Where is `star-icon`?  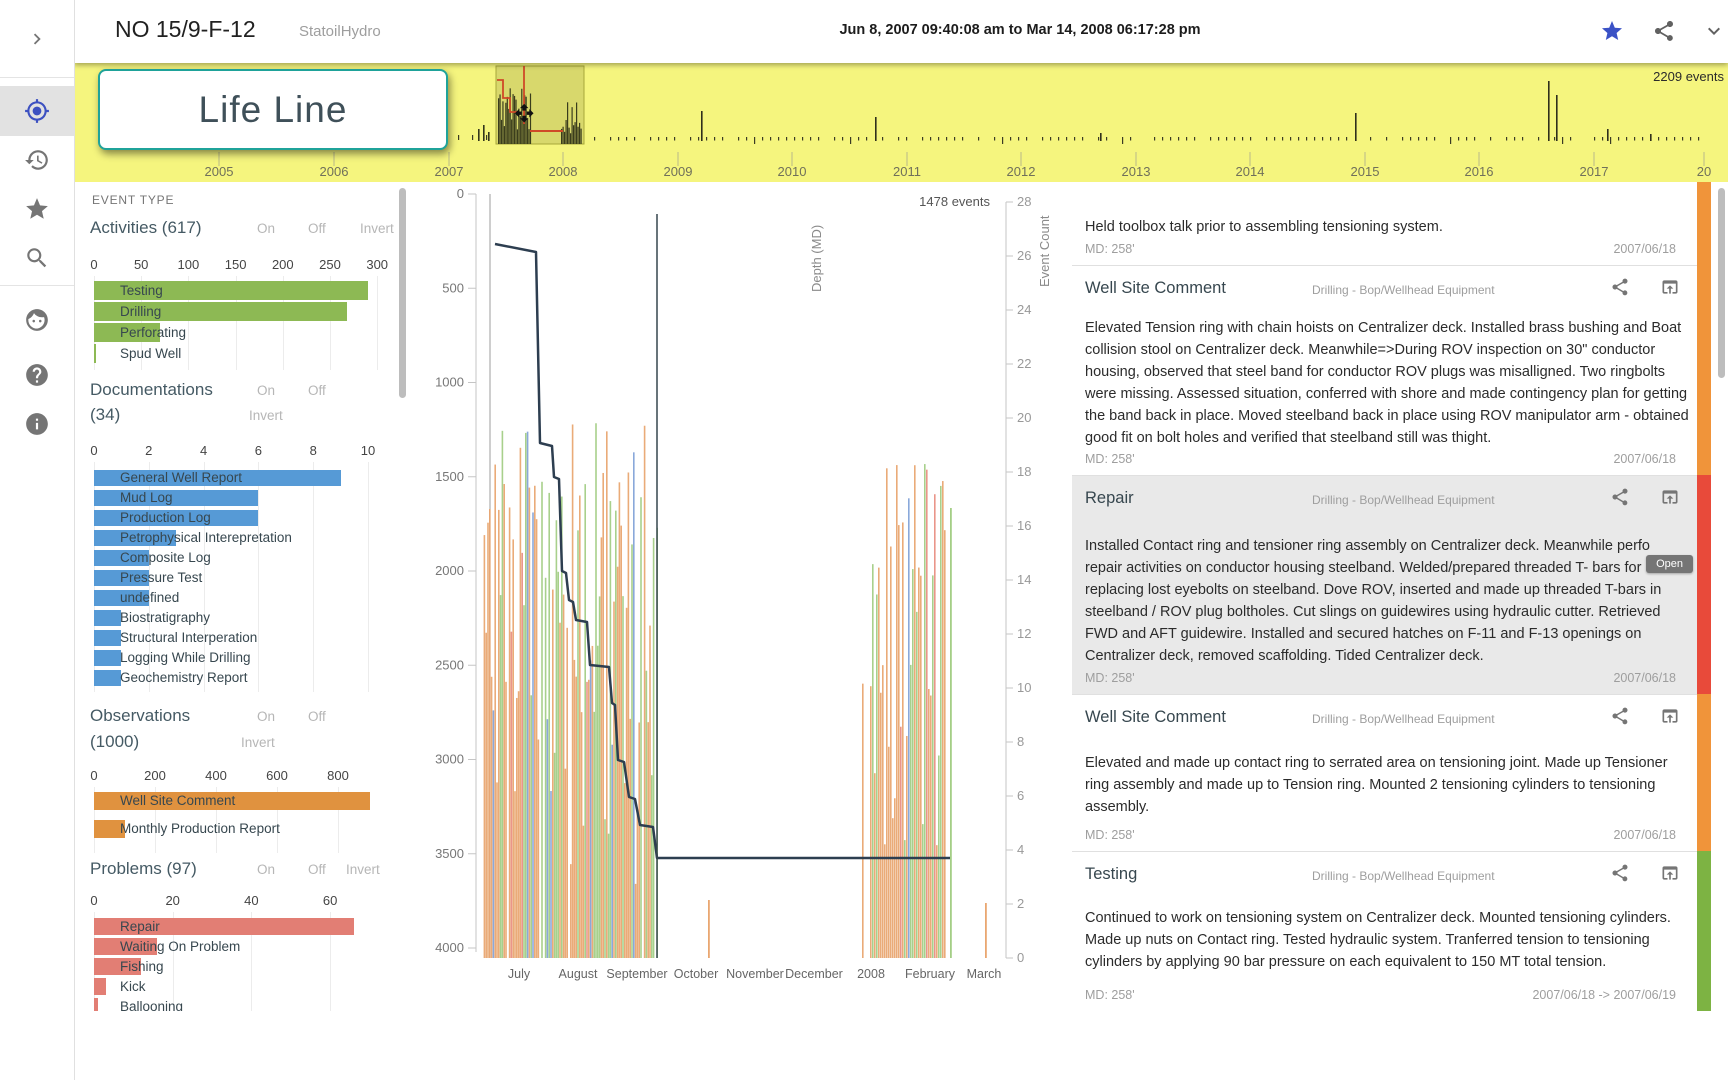 star-icon is located at coordinates (37, 209).